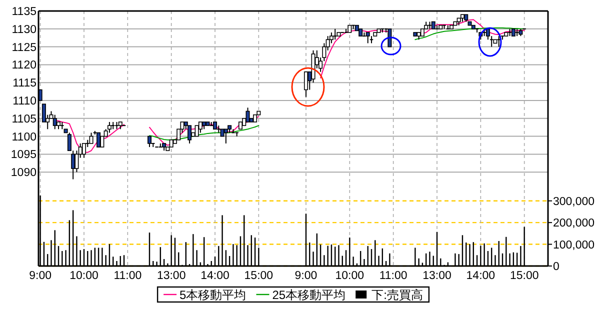  What do you see at coordinates (574, 245) in the screenshot?
I see `y2-tick-label: 100,000` at bounding box center [574, 245].